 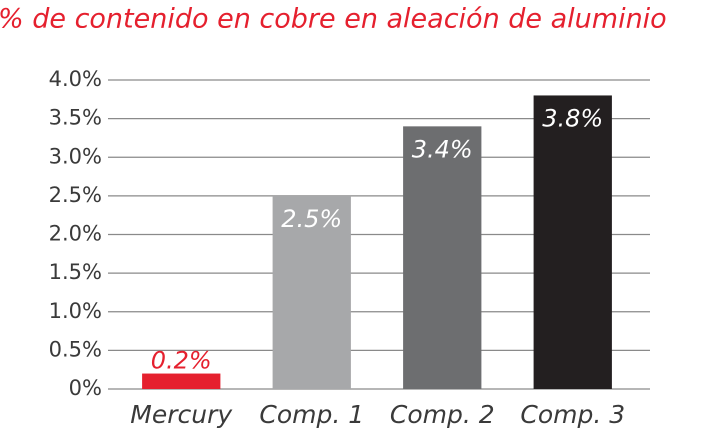 What do you see at coordinates (572, 118) in the screenshot?
I see `data-label: 3.8%` at bounding box center [572, 118].